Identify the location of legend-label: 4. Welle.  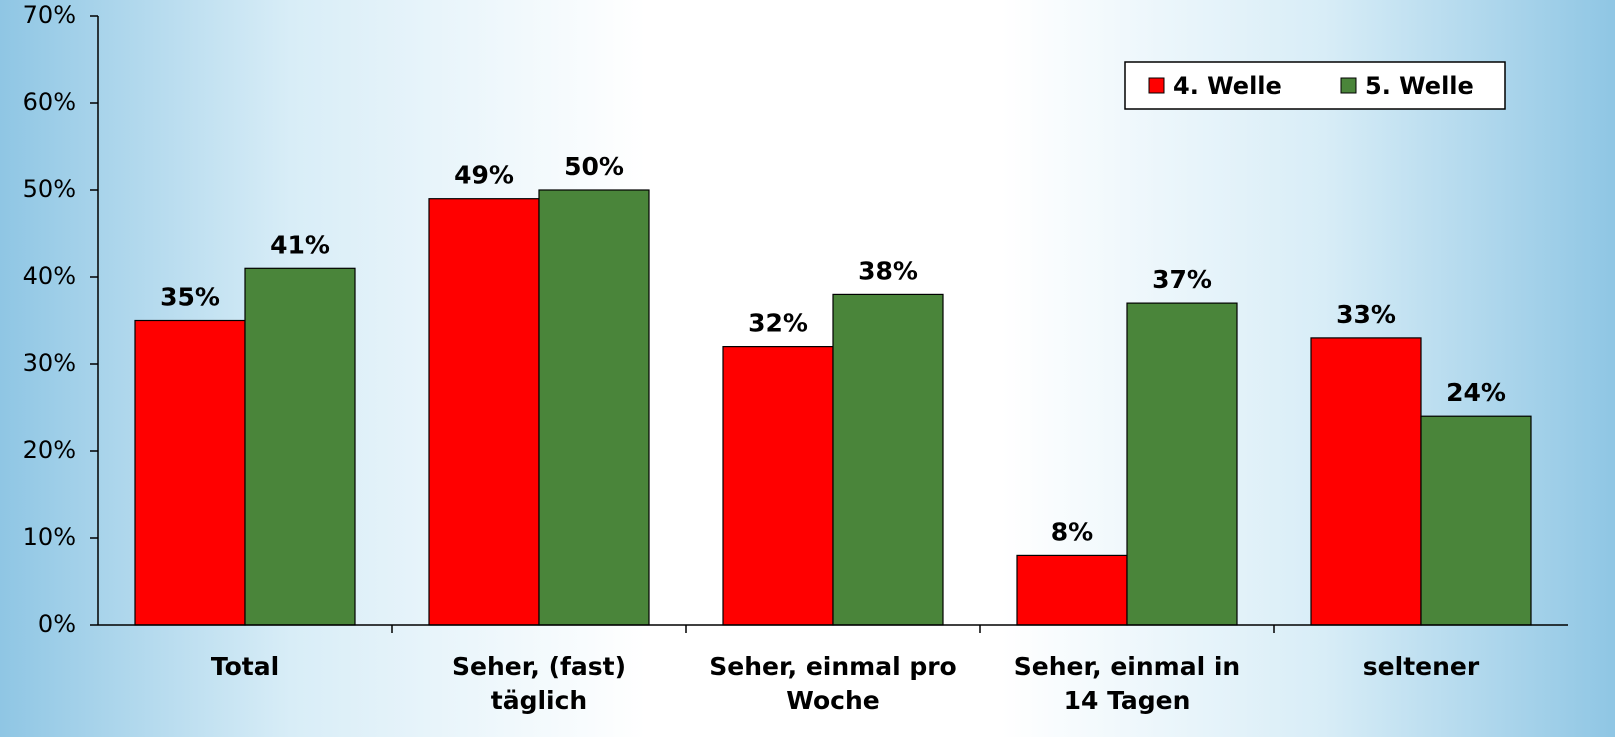
(1227, 86).